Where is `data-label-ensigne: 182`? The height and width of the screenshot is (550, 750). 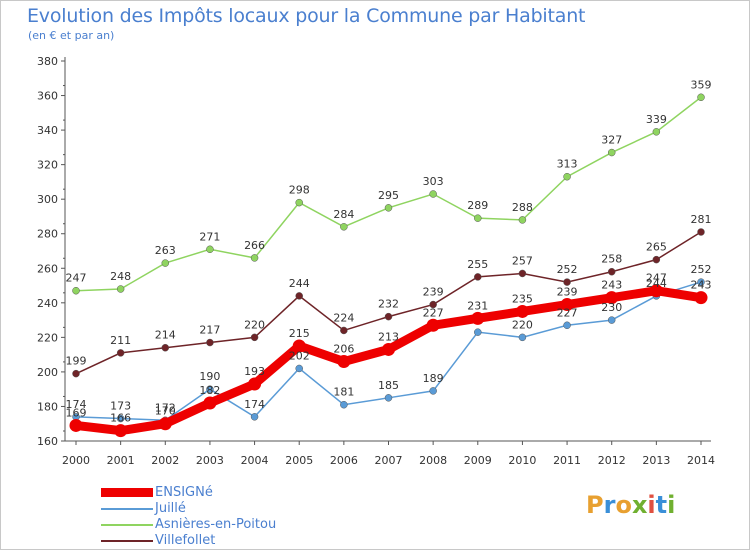 data-label-ensigne: 182 is located at coordinates (209, 390).